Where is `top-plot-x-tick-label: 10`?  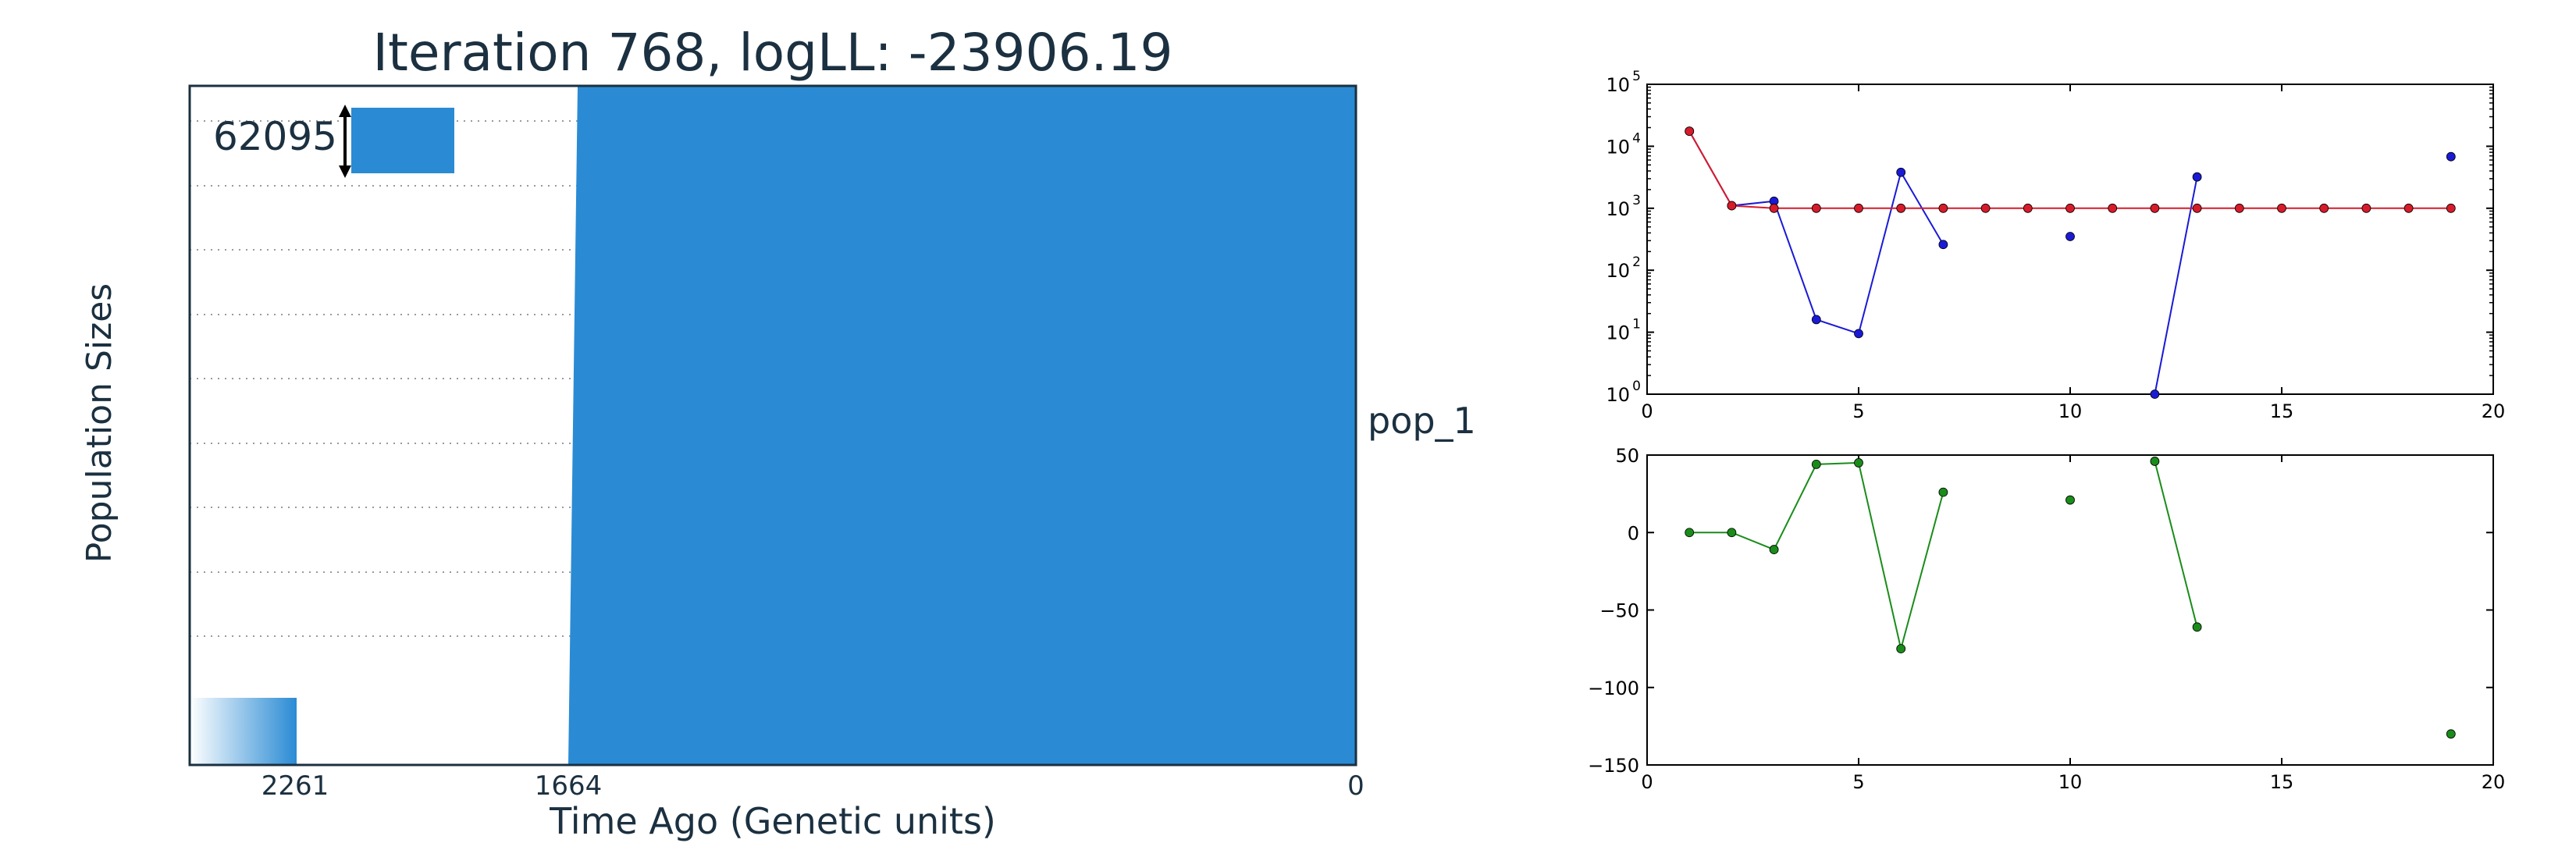
top-plot-x-tick-label: 10 is located at coordinates (2070, 411).